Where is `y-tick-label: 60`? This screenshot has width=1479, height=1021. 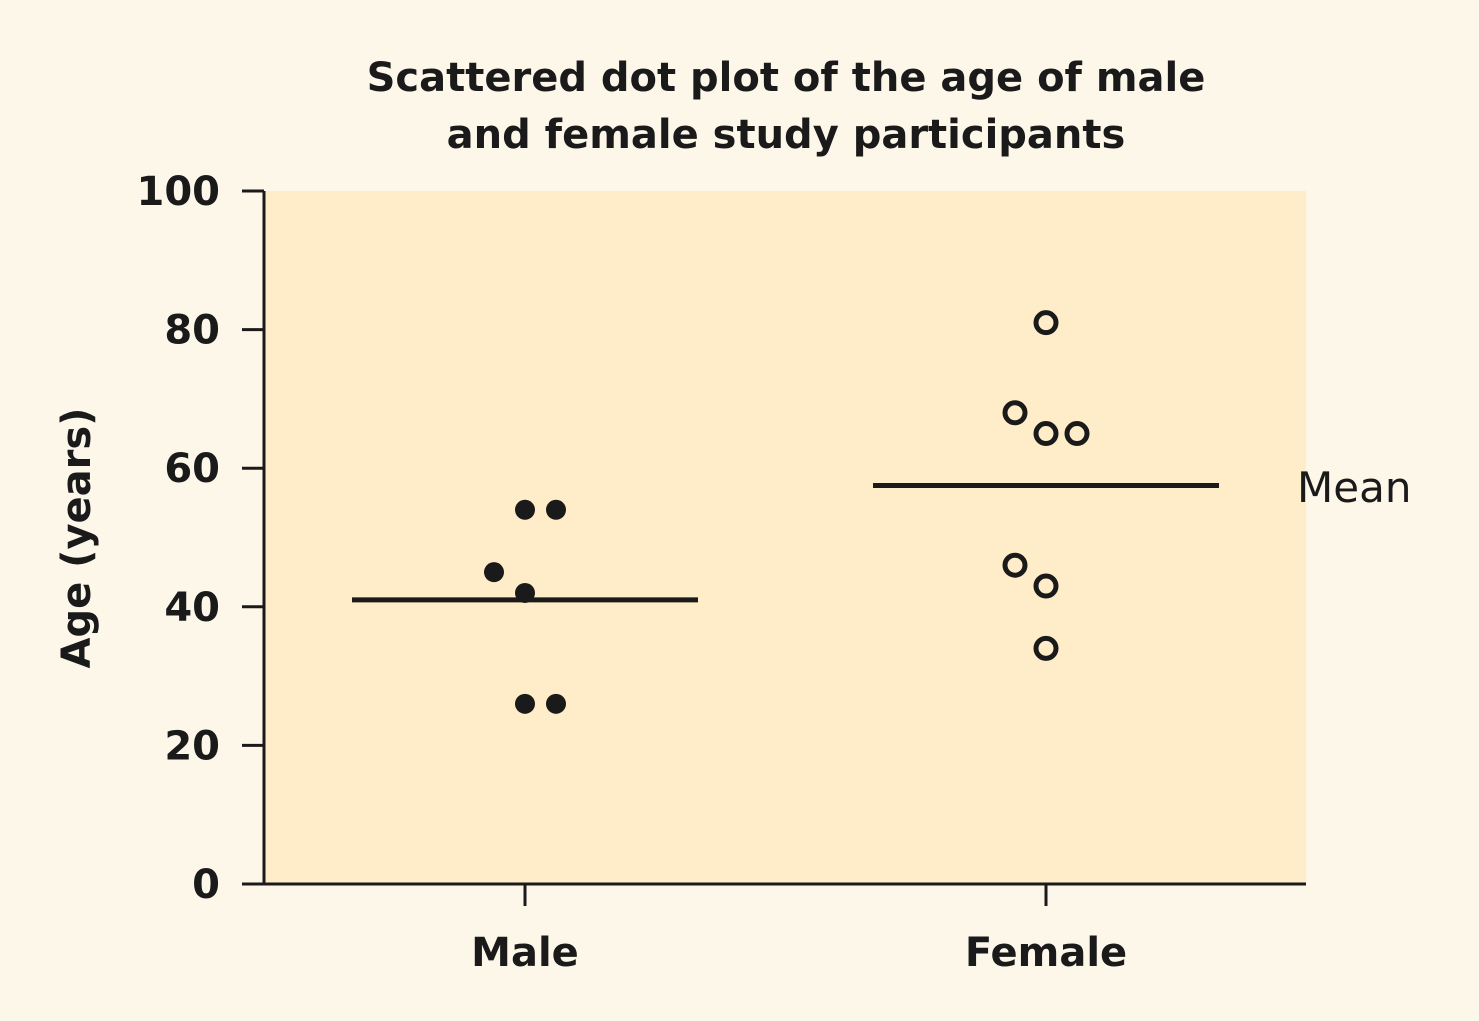
y-tick-label: 60 is located at coordinates (192, 469).